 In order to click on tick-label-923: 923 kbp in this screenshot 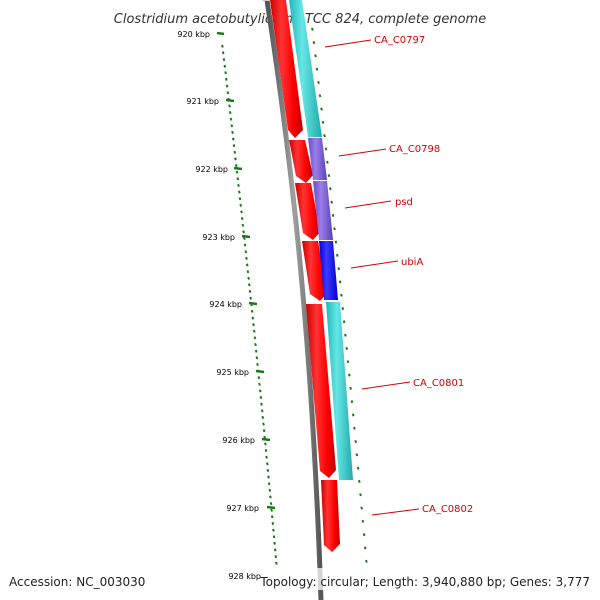, I will do `click(218, 237)`.